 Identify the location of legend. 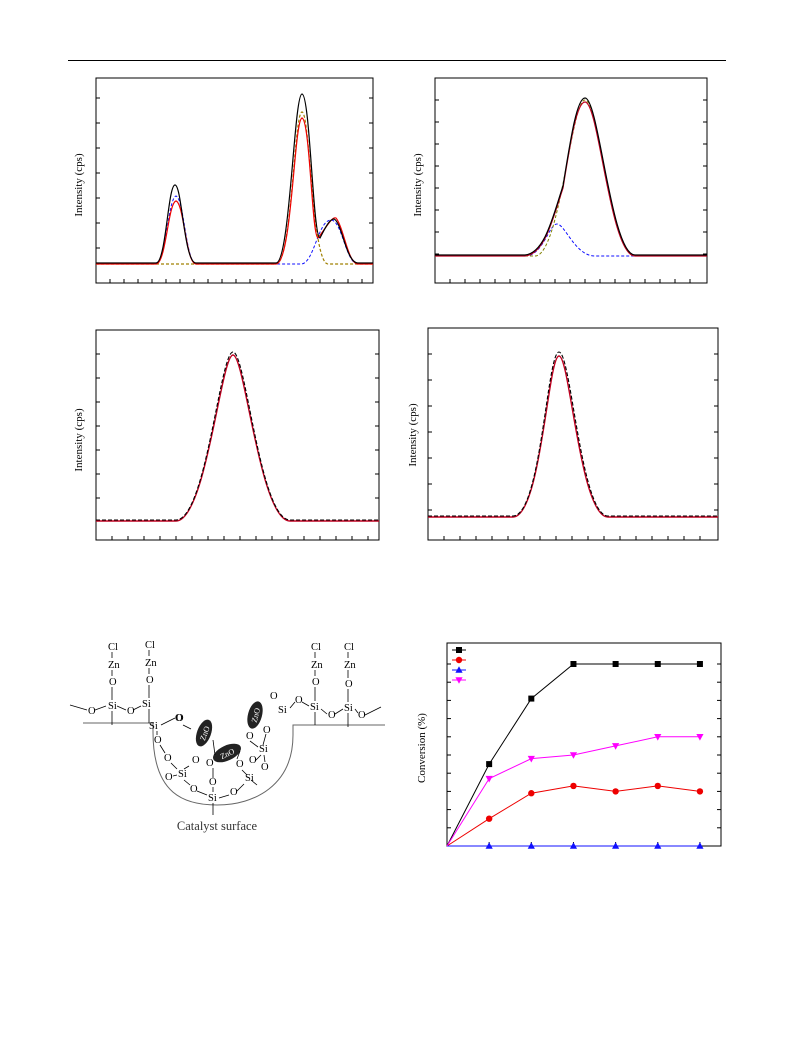
(459, 665).